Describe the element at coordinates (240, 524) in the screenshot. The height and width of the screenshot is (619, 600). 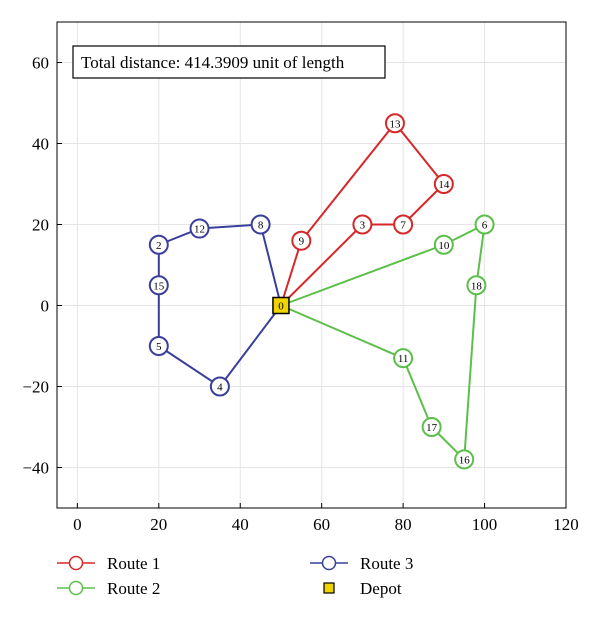
I see `x-tick-label-40: 40` at that location.